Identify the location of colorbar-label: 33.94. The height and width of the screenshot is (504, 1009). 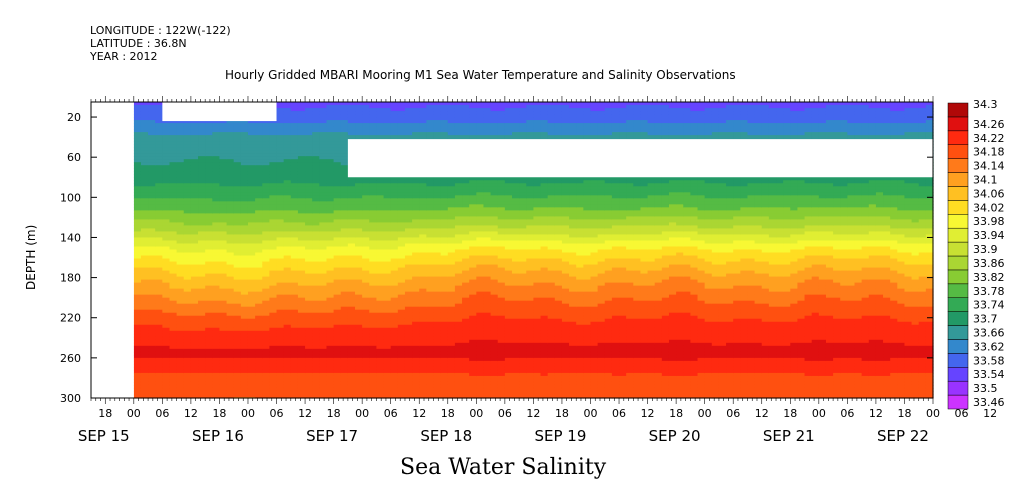
(989, 235).